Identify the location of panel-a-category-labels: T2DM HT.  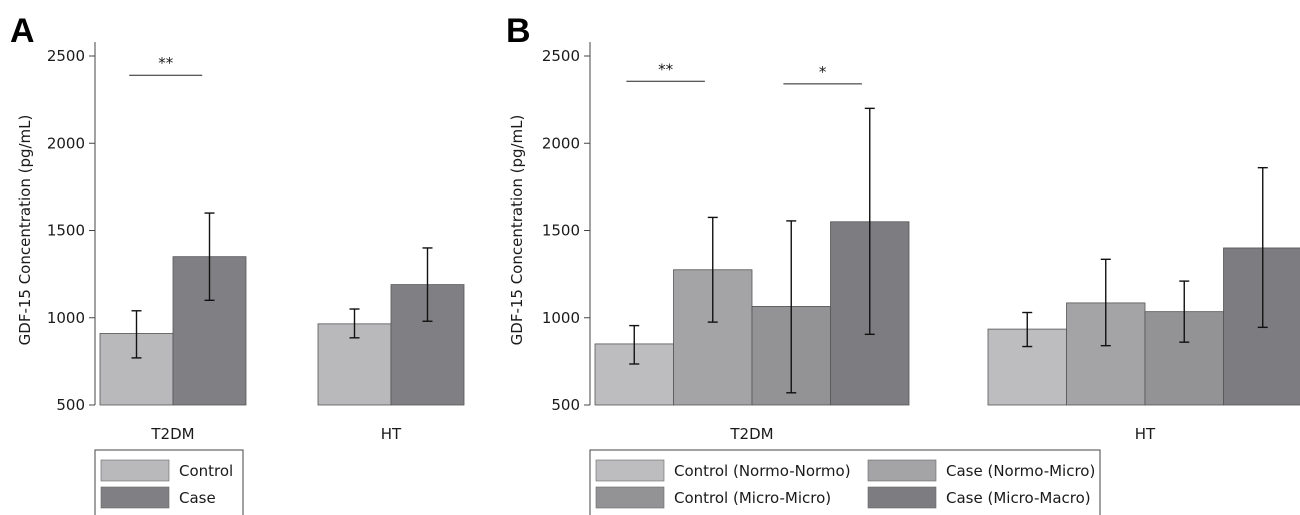
(276, 434).